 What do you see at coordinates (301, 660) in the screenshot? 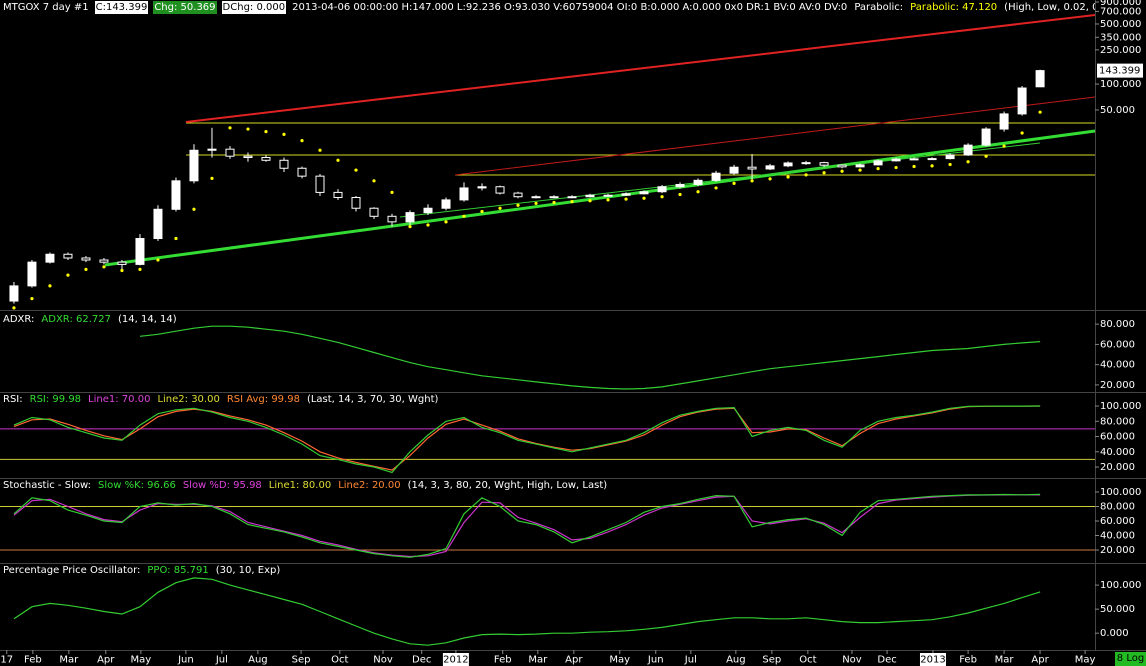
I see `x-tick-label: Sep` at bounding box center [301, 660].